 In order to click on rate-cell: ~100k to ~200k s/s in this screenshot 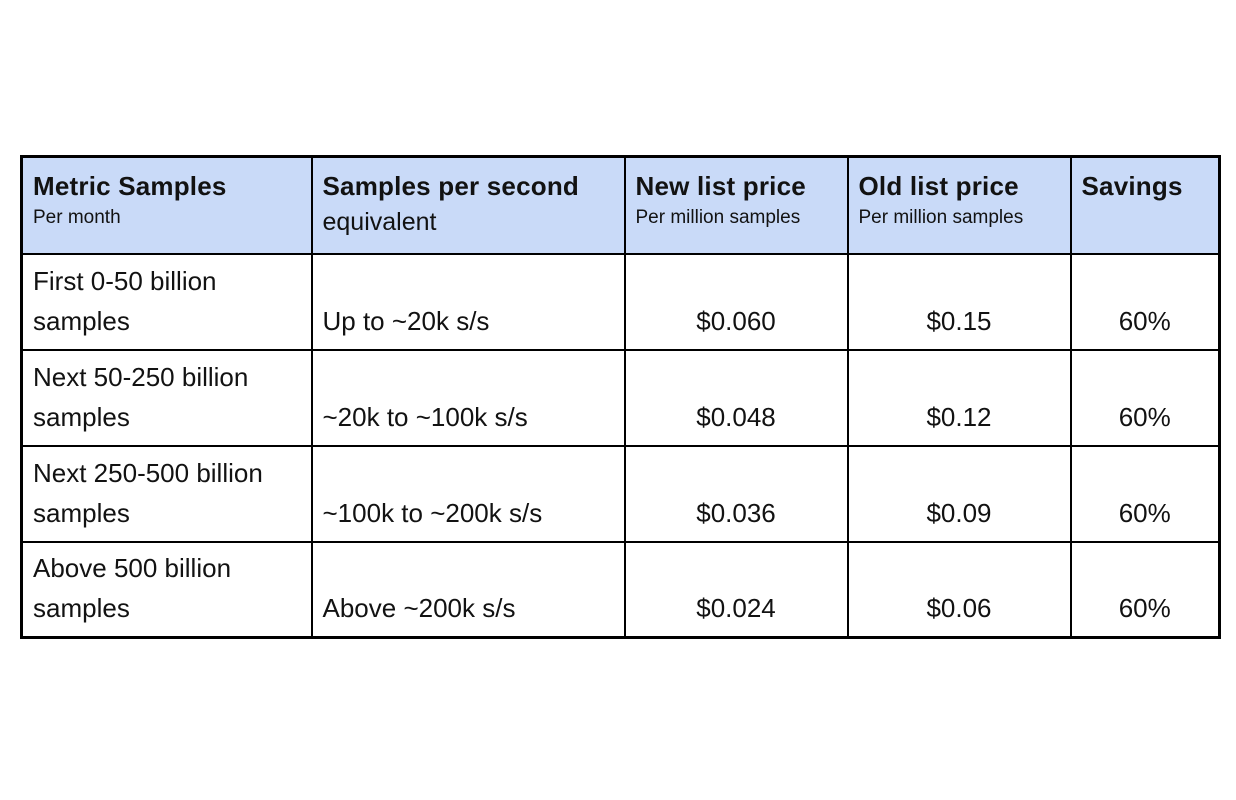, I will do `click(468, 493)`.